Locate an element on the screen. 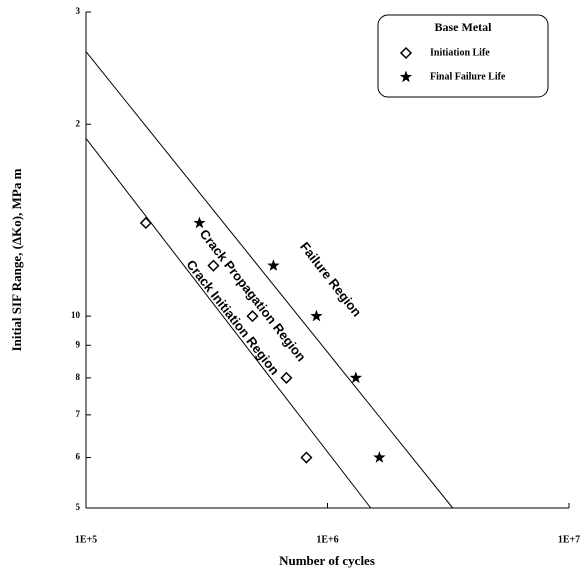  y-tick-label: 6 is located at coordinates (78, 457).